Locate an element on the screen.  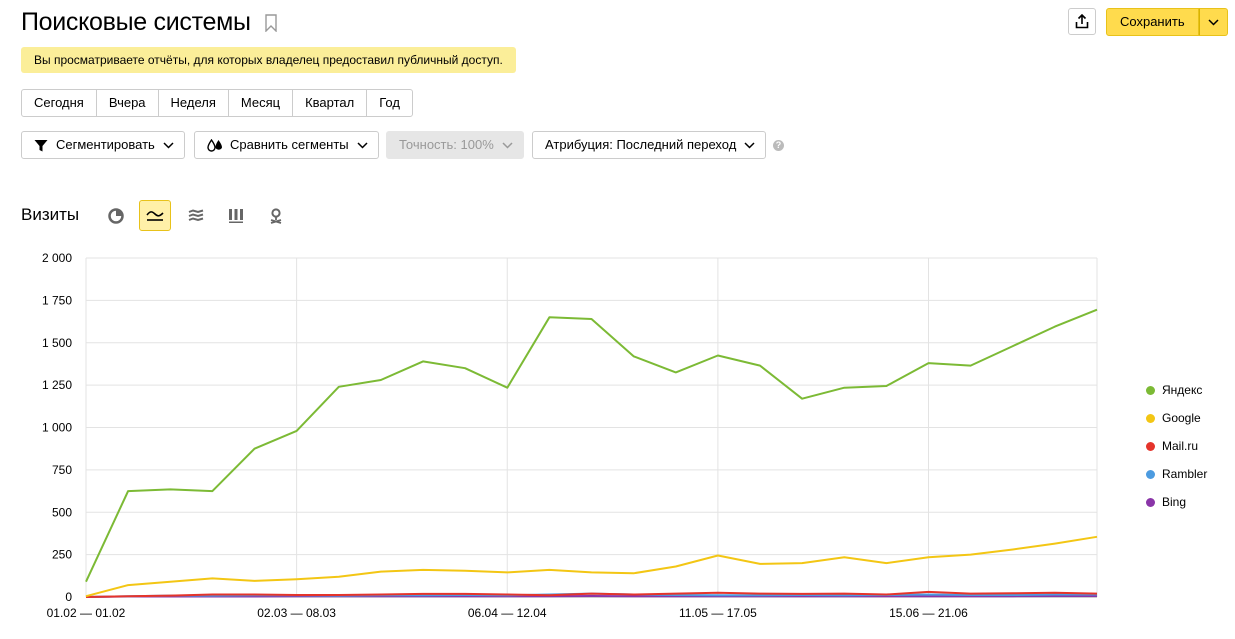
chart-type-area-button is located at coordinates (196, 215).